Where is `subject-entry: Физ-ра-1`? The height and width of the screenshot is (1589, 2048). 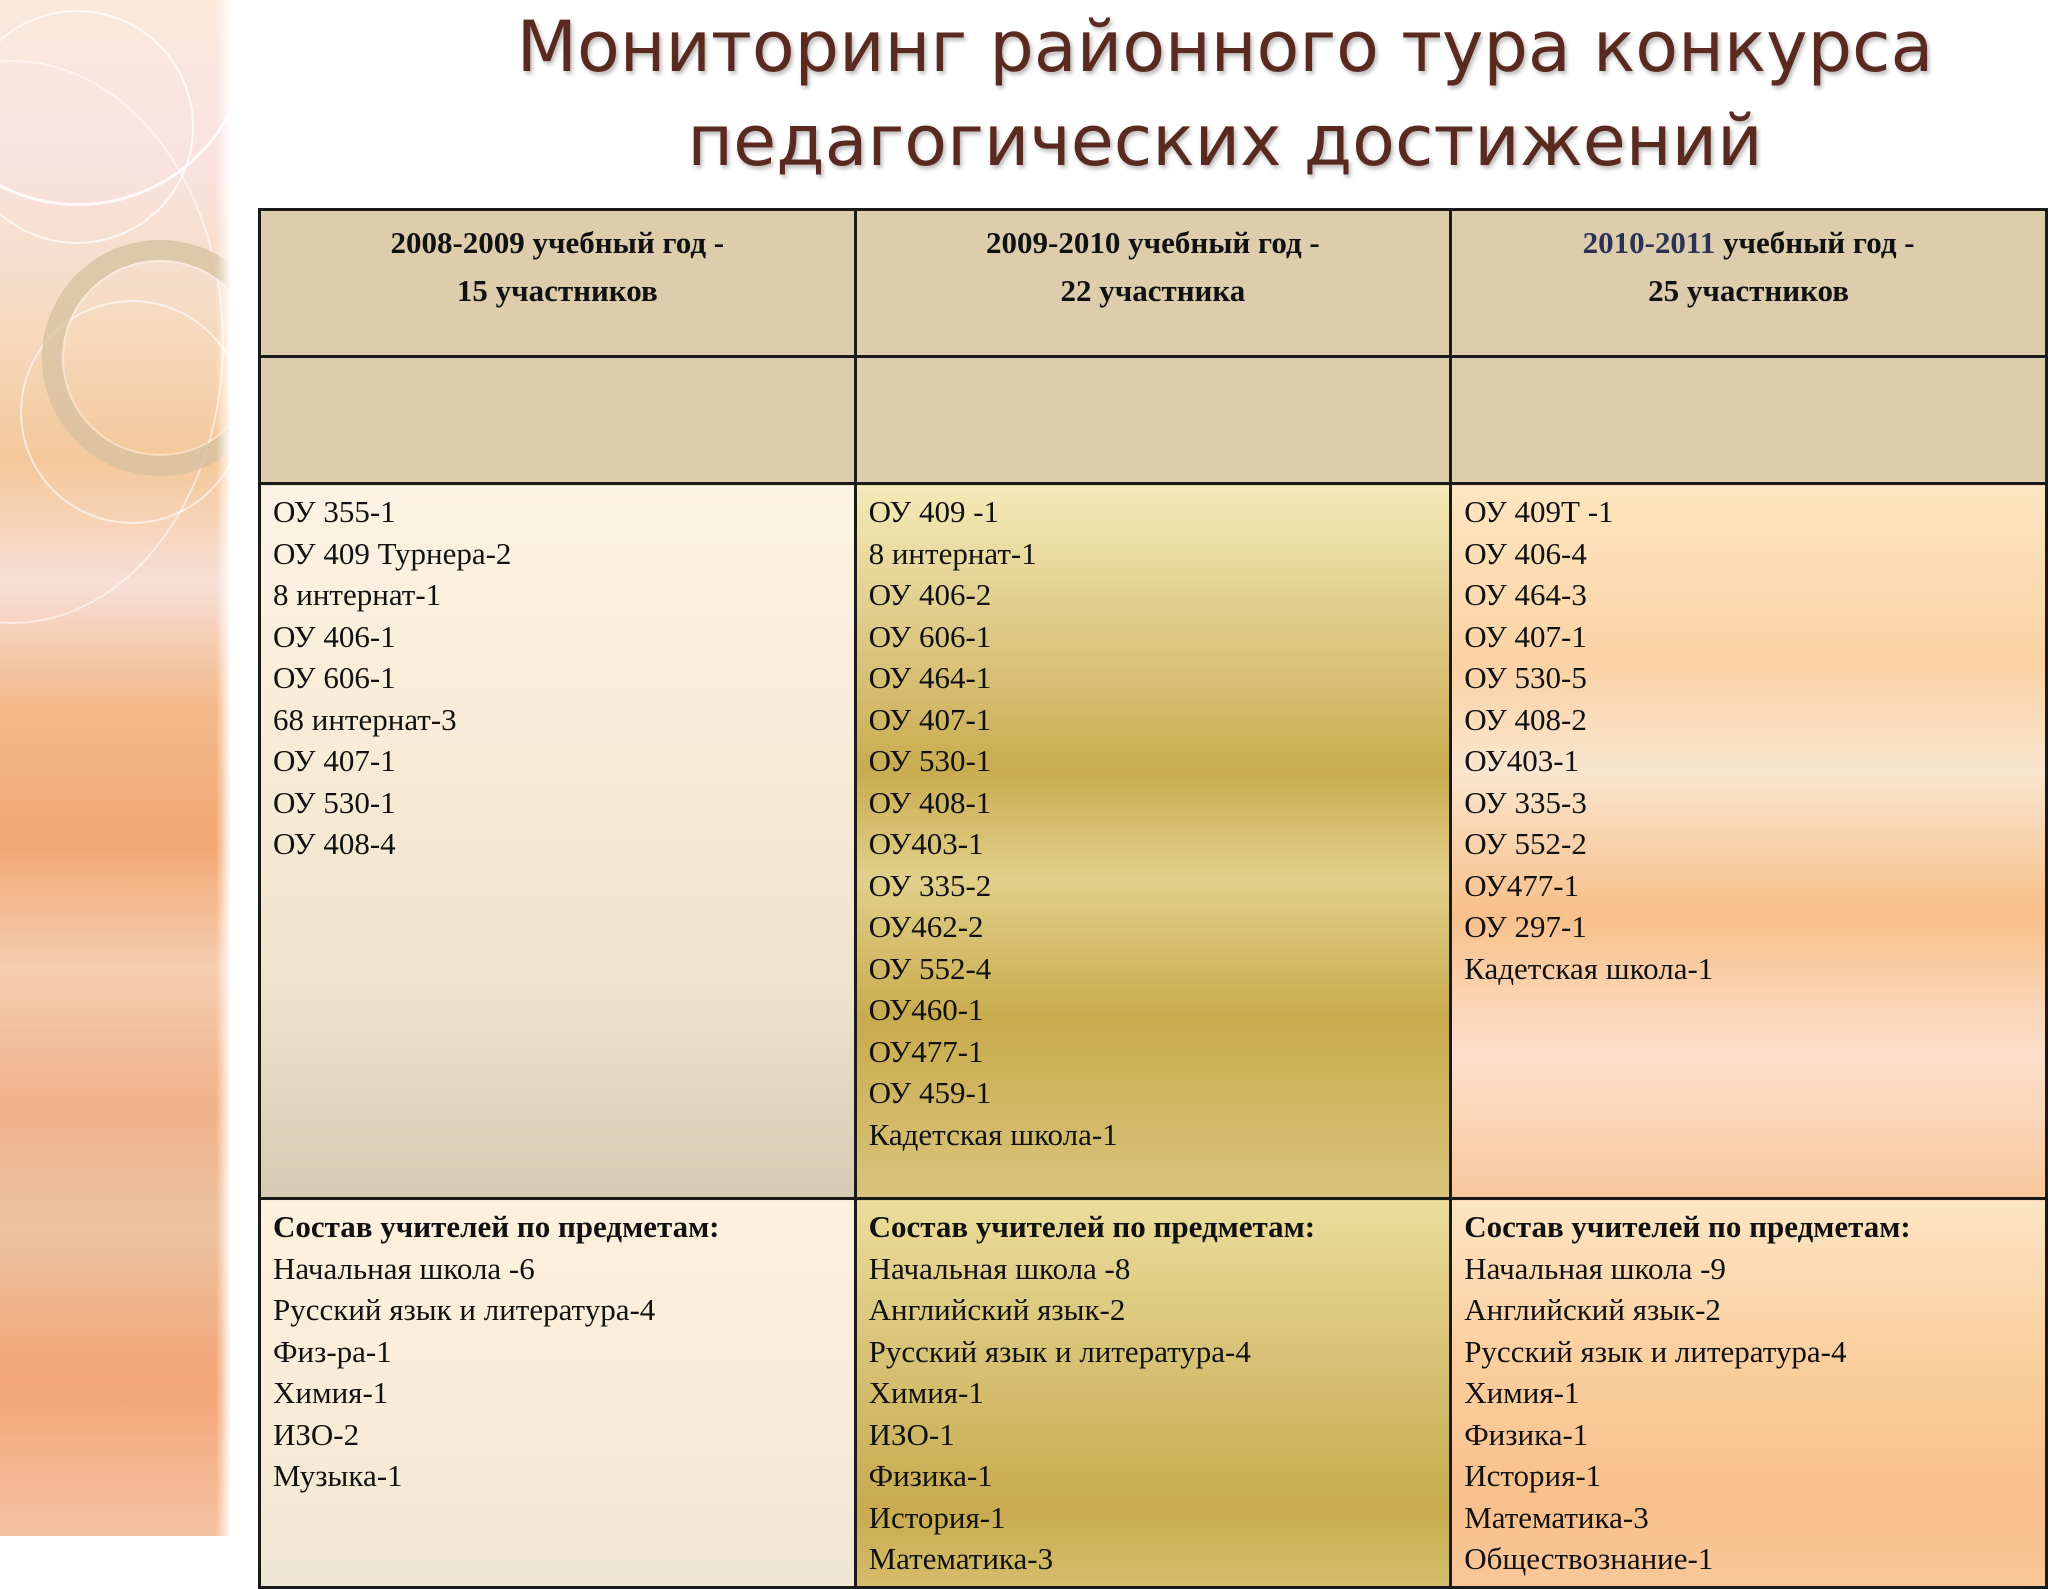
subject-entry: Физ-ра-1 is located at coordinates (332, 1351).